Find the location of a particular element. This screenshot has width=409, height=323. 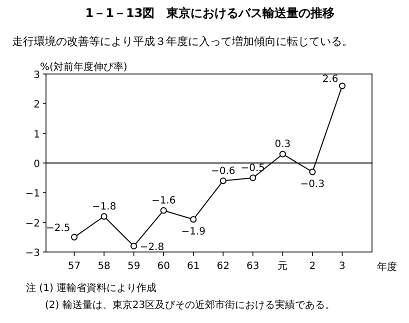

y-tick-label: −3 is located at coordinates (32, 253).